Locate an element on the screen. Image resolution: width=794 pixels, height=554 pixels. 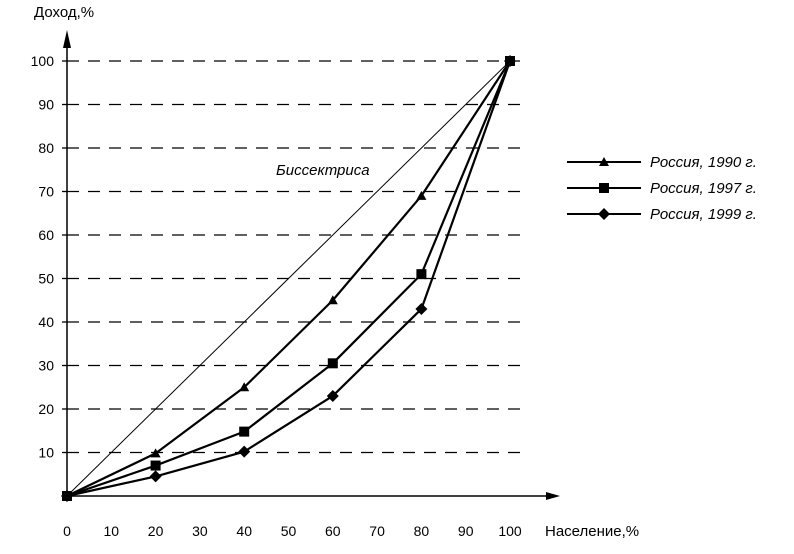
x-axis-label: Население,% is located at coordinates (592, 531).